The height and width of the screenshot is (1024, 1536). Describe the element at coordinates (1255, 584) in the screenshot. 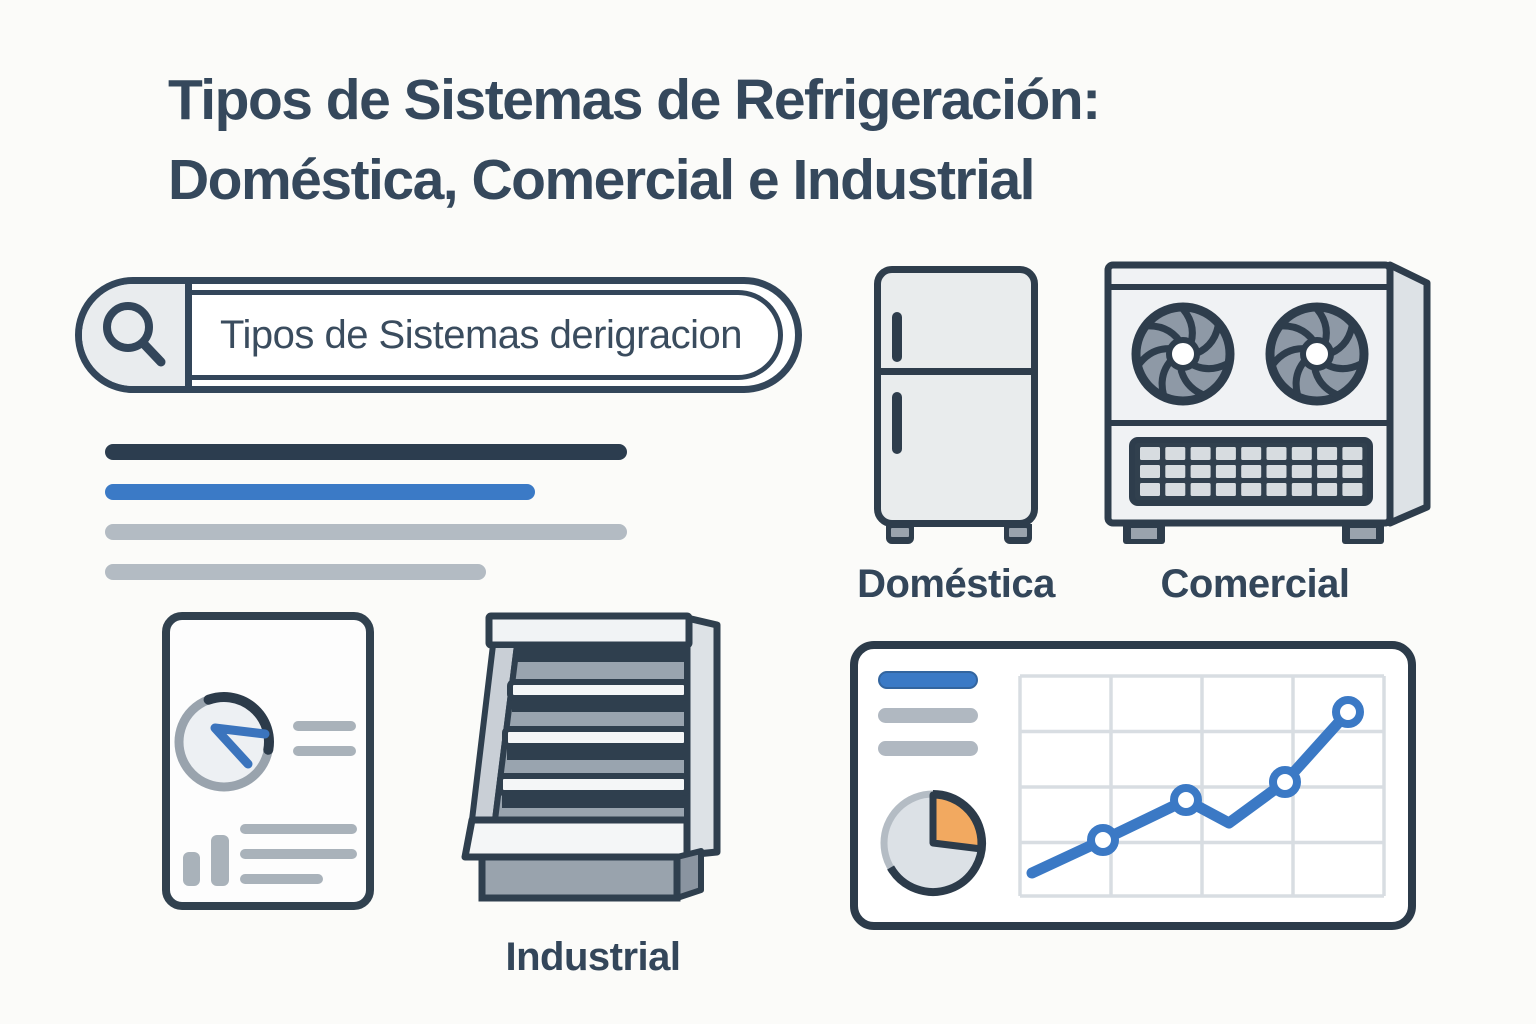

I see `commercial-label: Comercial` at that location.